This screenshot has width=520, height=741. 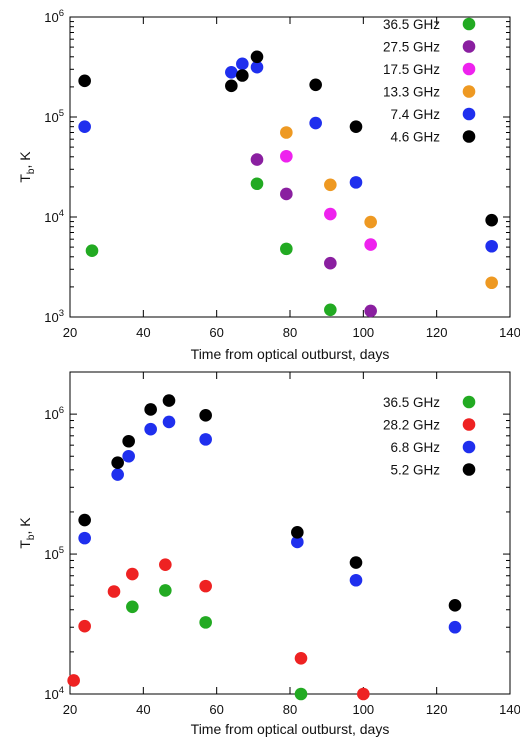 I want to click on series-13-3-ghz, so click(x=389, y=208).